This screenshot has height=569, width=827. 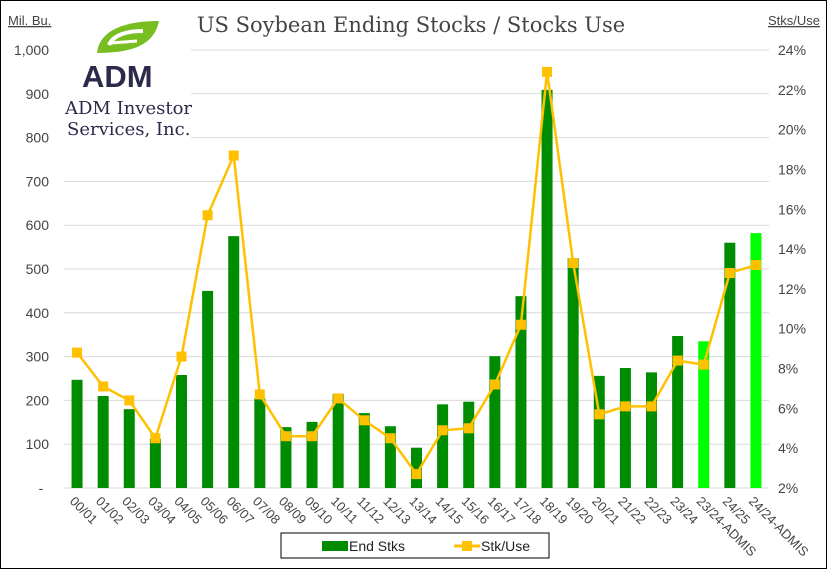 I want to click on x-tick-label: 22/23, so click(x=658, y=511).